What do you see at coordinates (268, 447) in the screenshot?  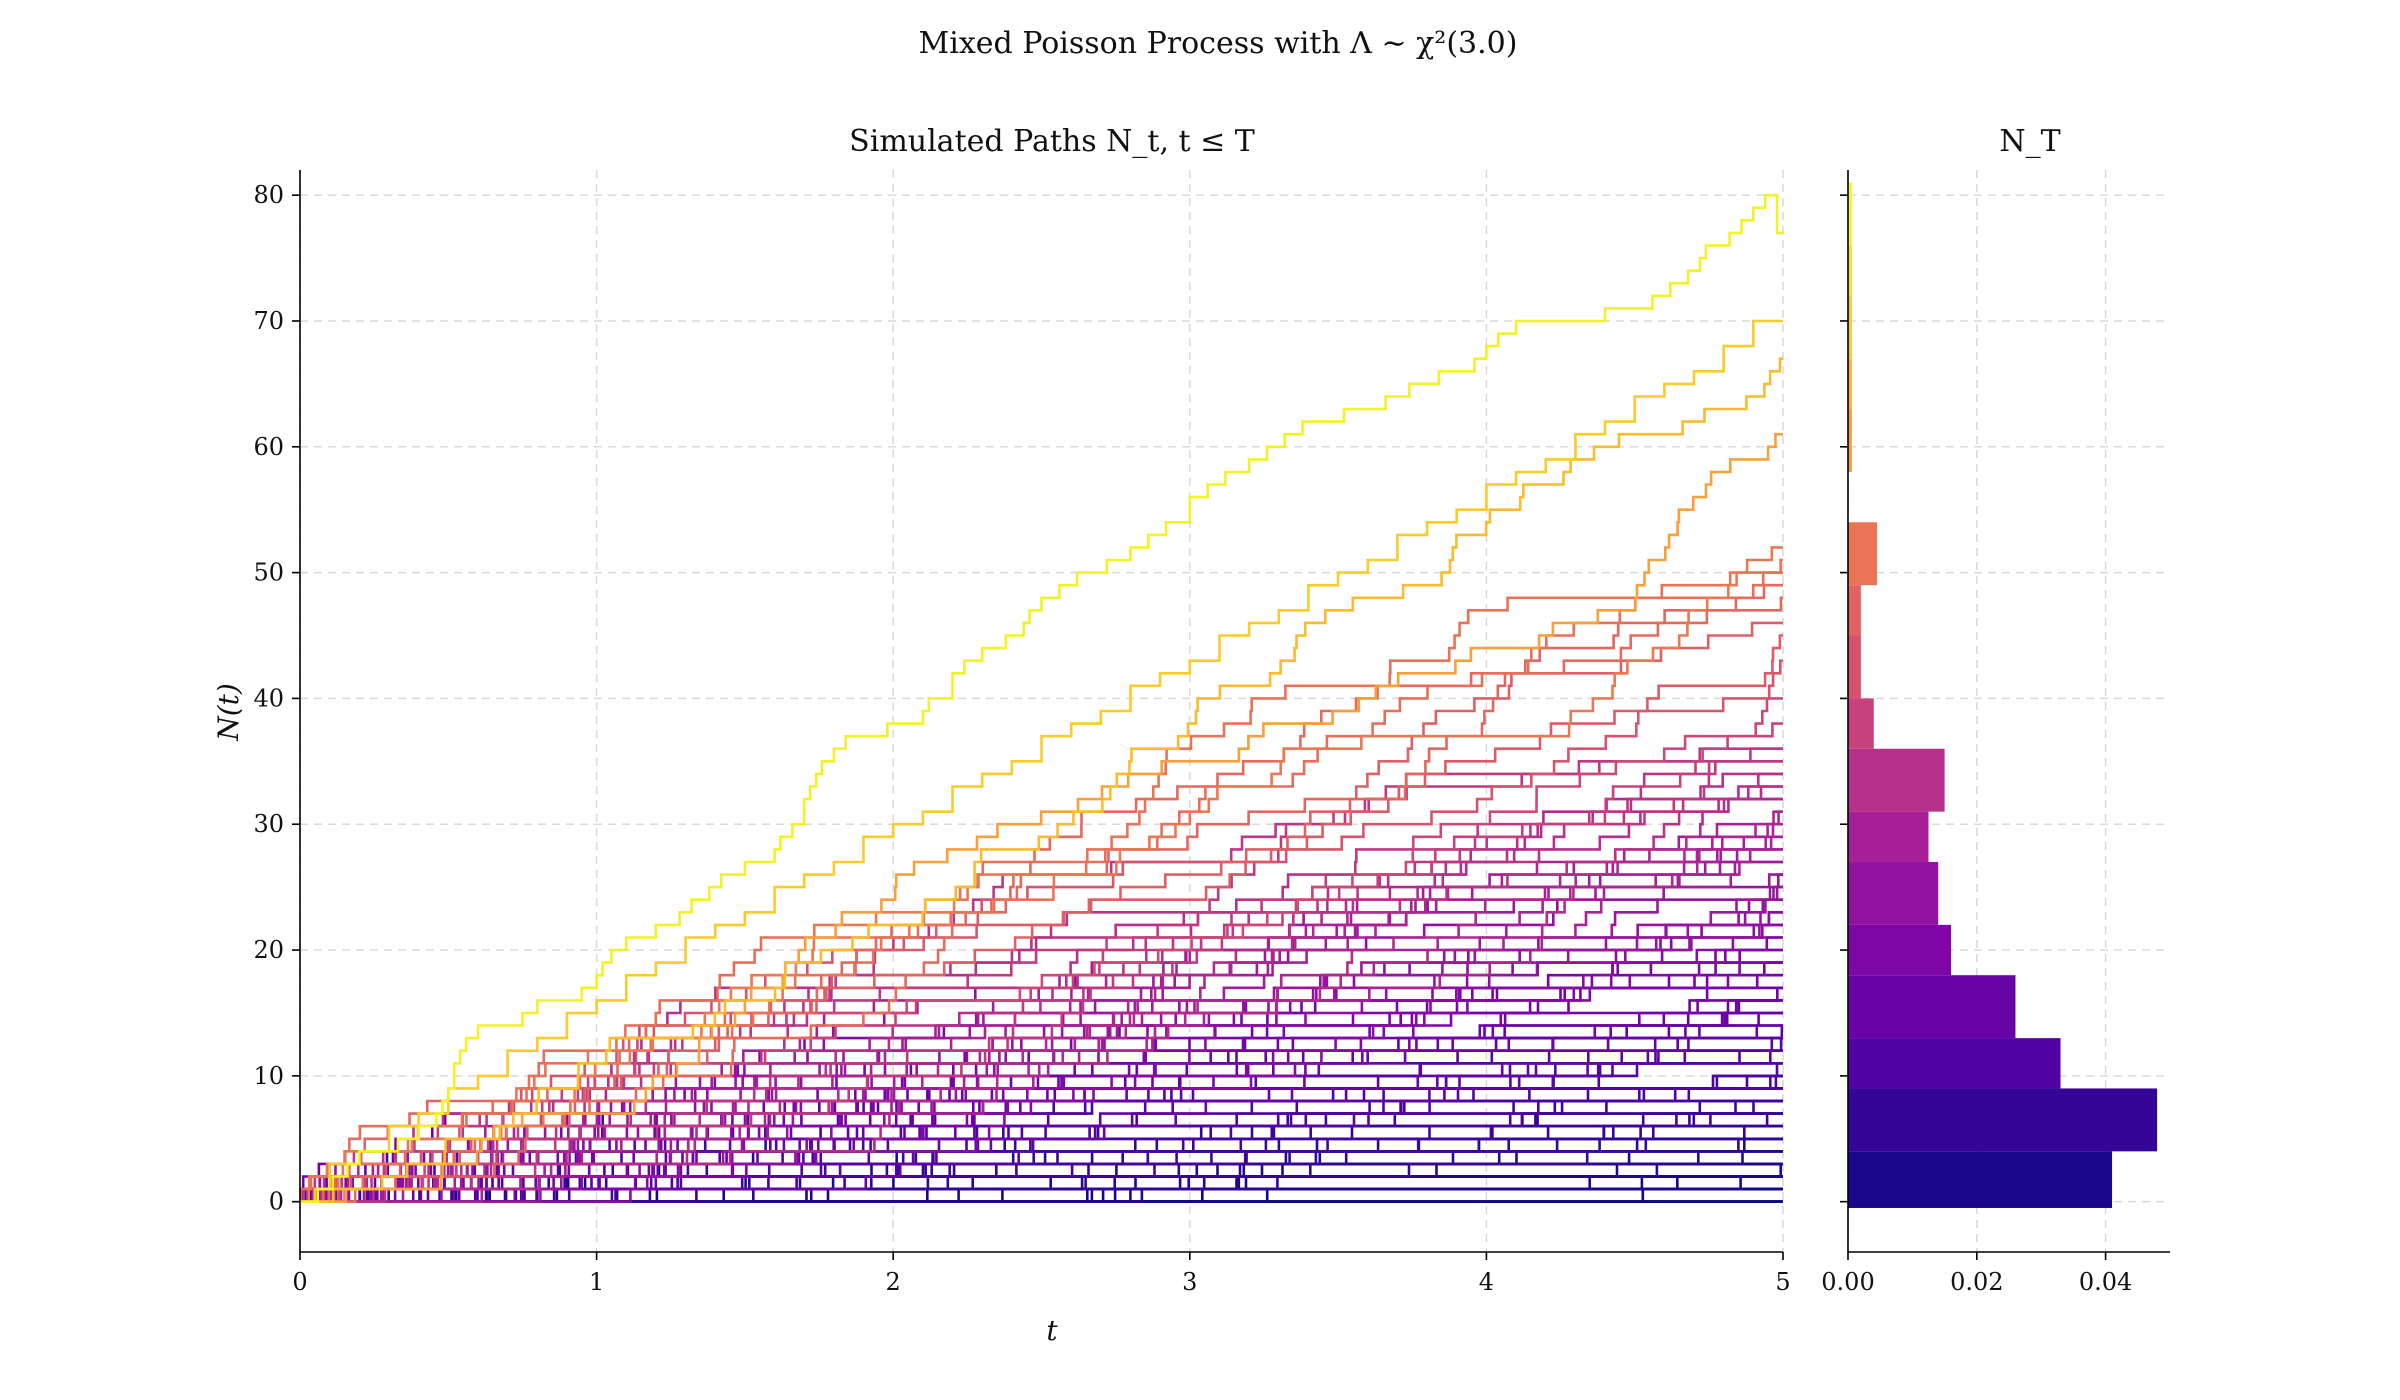 I see `y-tick-label: 60` at bounding box center [268, 447].